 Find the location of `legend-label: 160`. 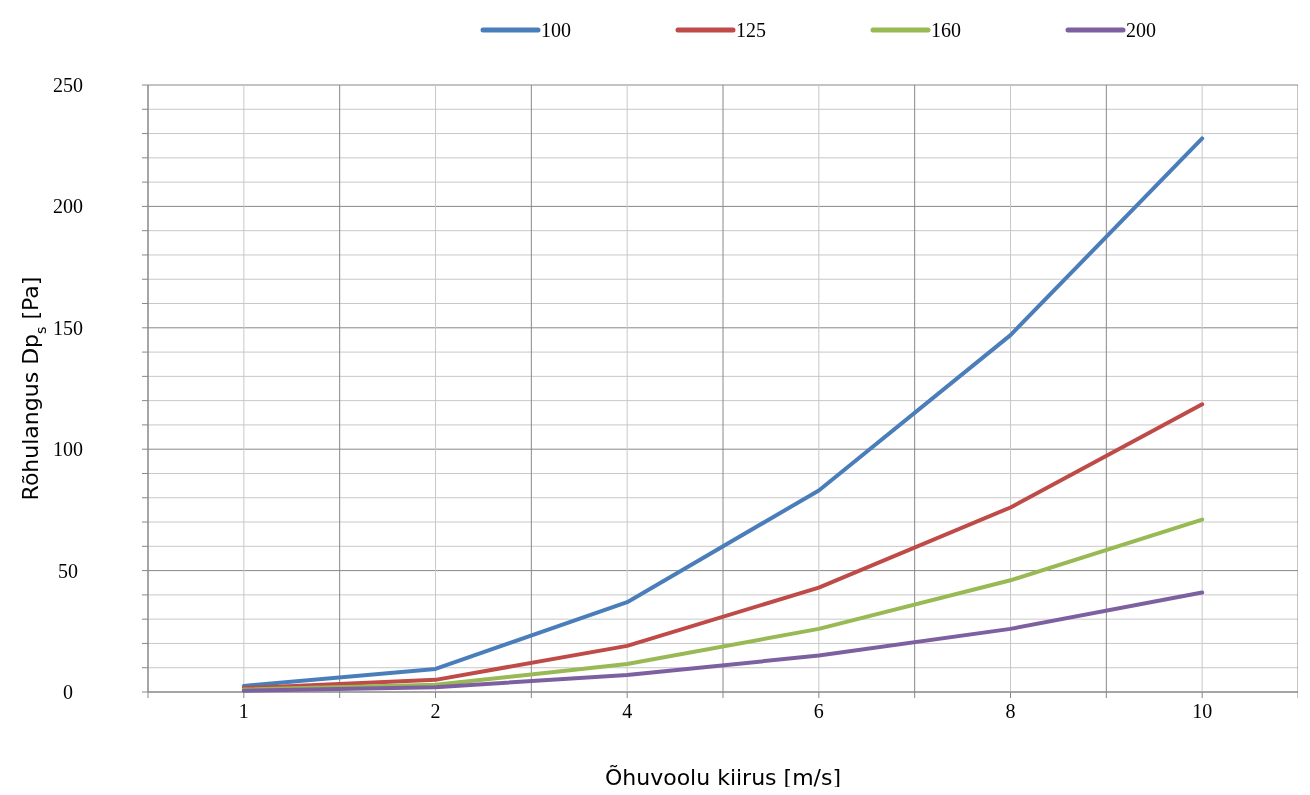

legend-label: 160 is located at coordinates (946, 30).